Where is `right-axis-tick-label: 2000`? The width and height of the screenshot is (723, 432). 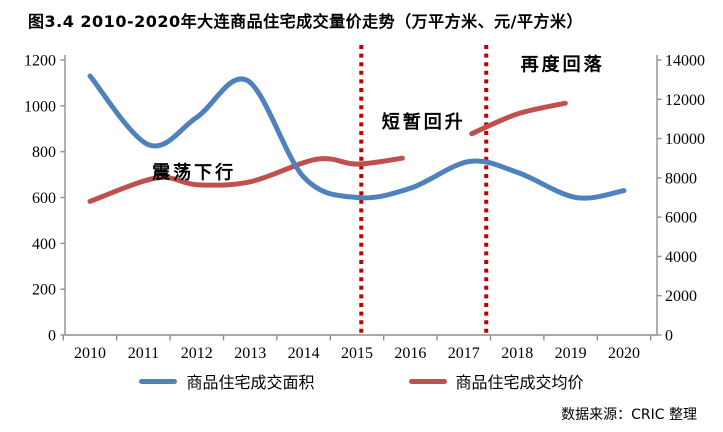
right-axis-tick-label: 2000 is located at coordinates (681, 296).